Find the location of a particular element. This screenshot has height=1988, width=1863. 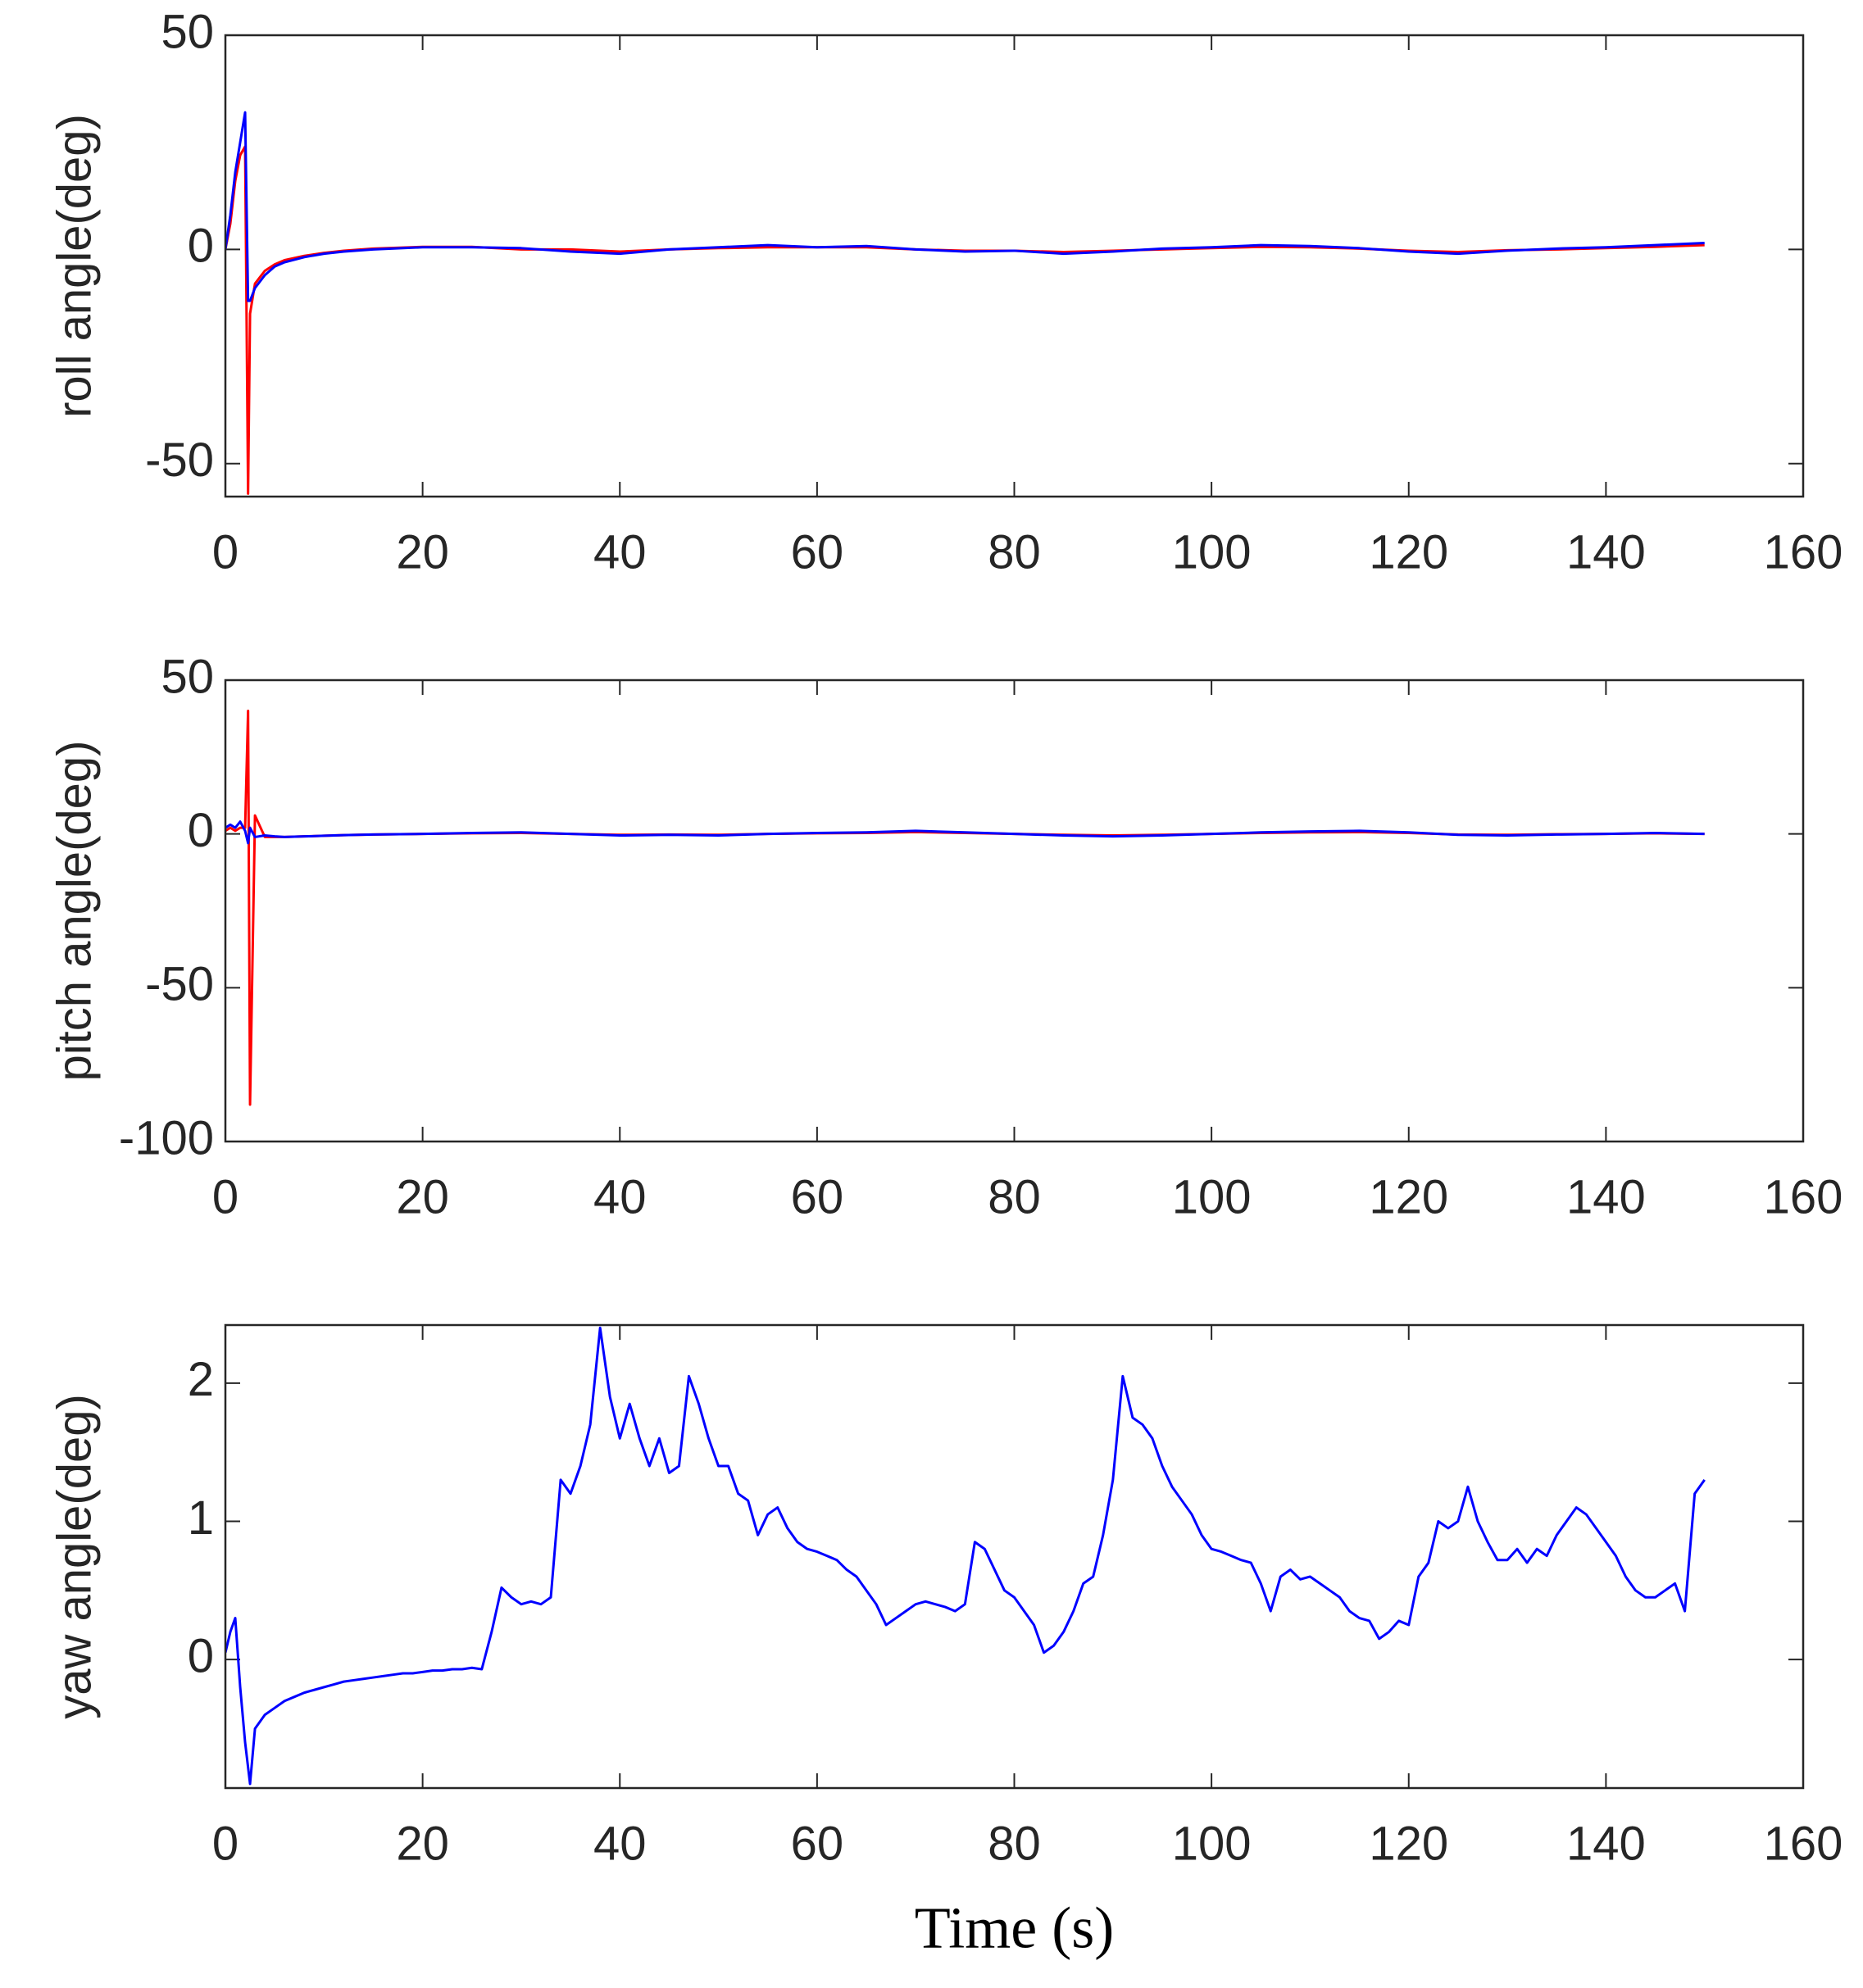

y-tick-label: -100 is located at coordinates (166, 1137).